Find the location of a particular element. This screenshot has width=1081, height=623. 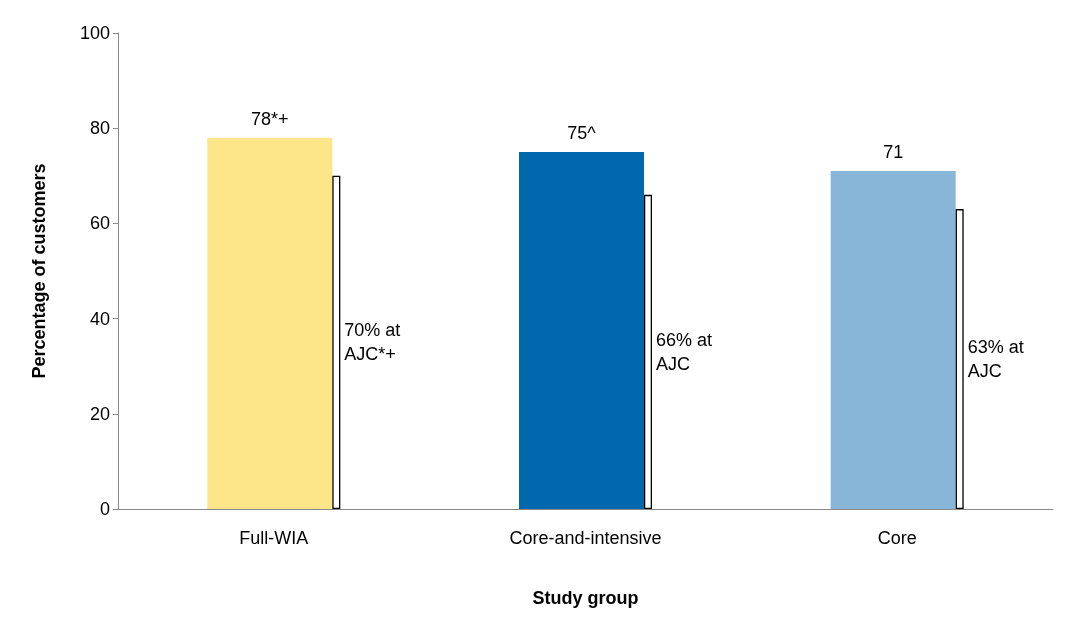

y-tick-label: 40 is located at coordinates (99, 318).